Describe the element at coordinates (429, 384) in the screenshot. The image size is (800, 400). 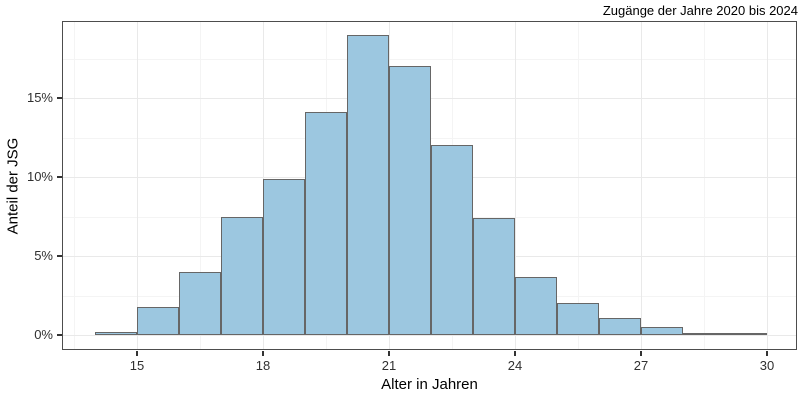
I see `x-axis-title: Alter in Jahren` at that location.